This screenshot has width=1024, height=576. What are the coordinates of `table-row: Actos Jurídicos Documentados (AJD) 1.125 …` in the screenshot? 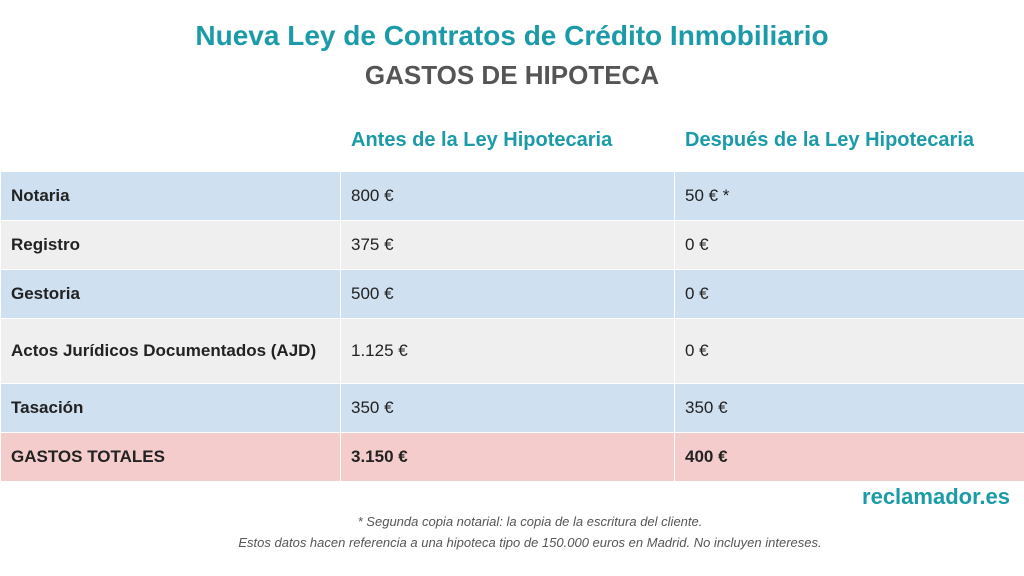 It's located at (512, 351).